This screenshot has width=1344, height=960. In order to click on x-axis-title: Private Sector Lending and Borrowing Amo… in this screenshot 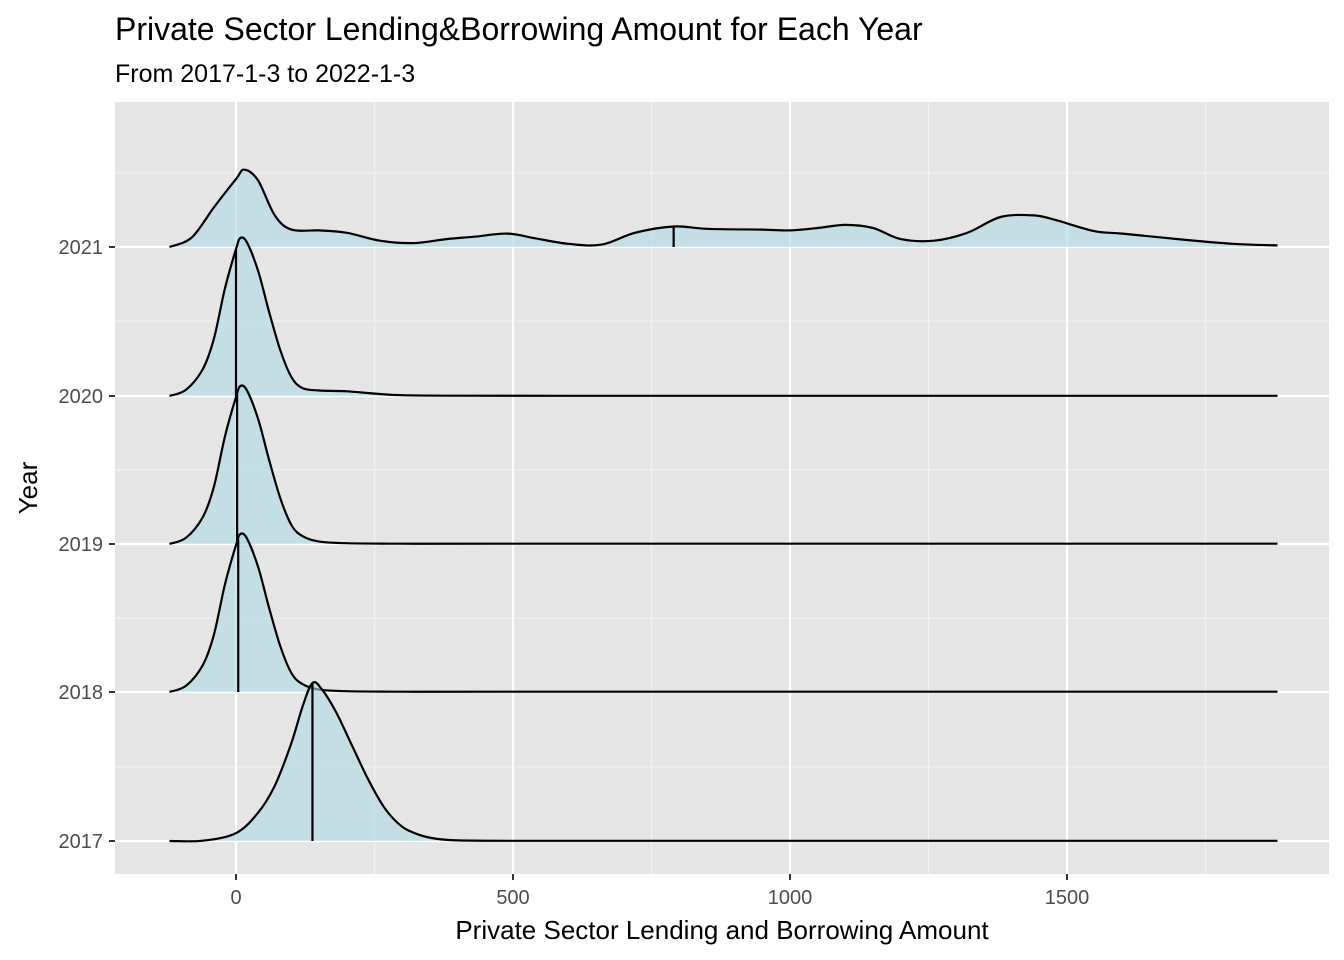, I will do `click(722, 930)`.